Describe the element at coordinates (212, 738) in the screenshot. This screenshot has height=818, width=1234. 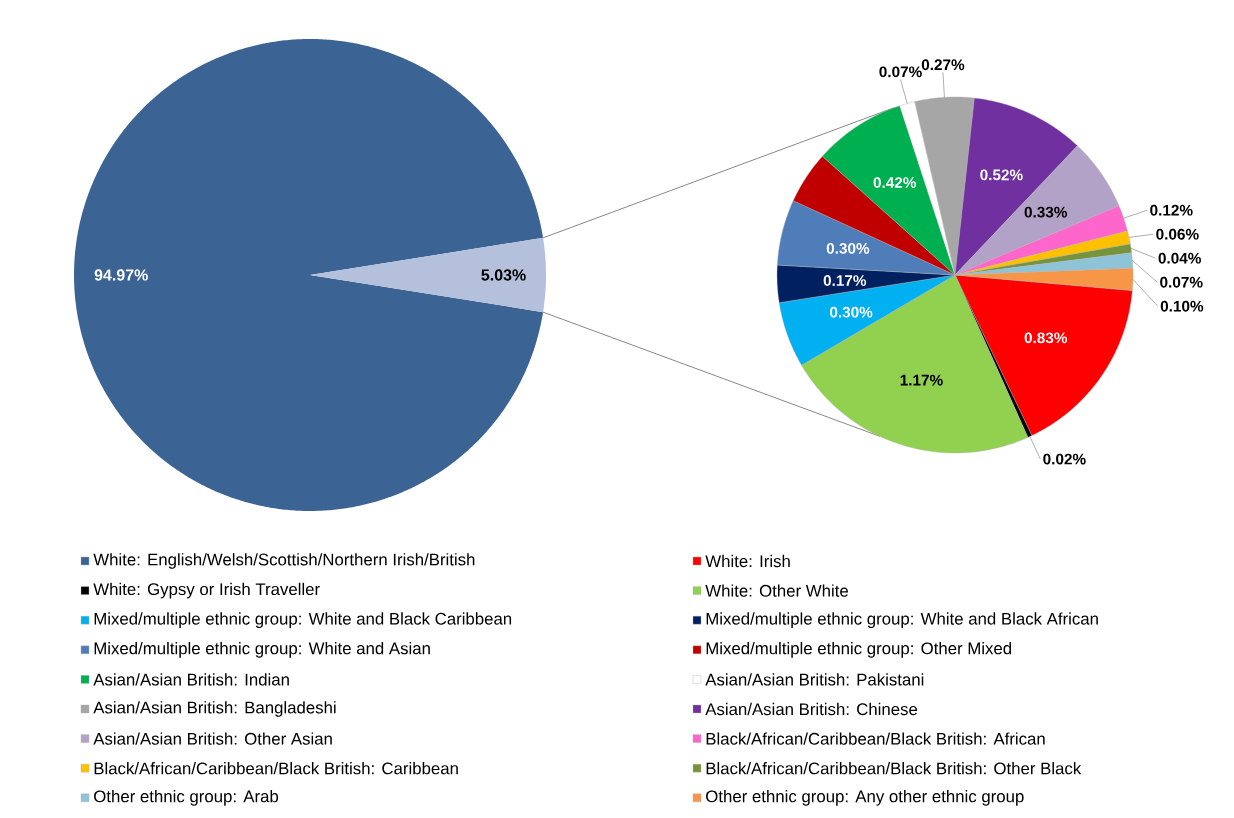
I see `legend-label: Asian/Asian British: Other Asian` at that location.